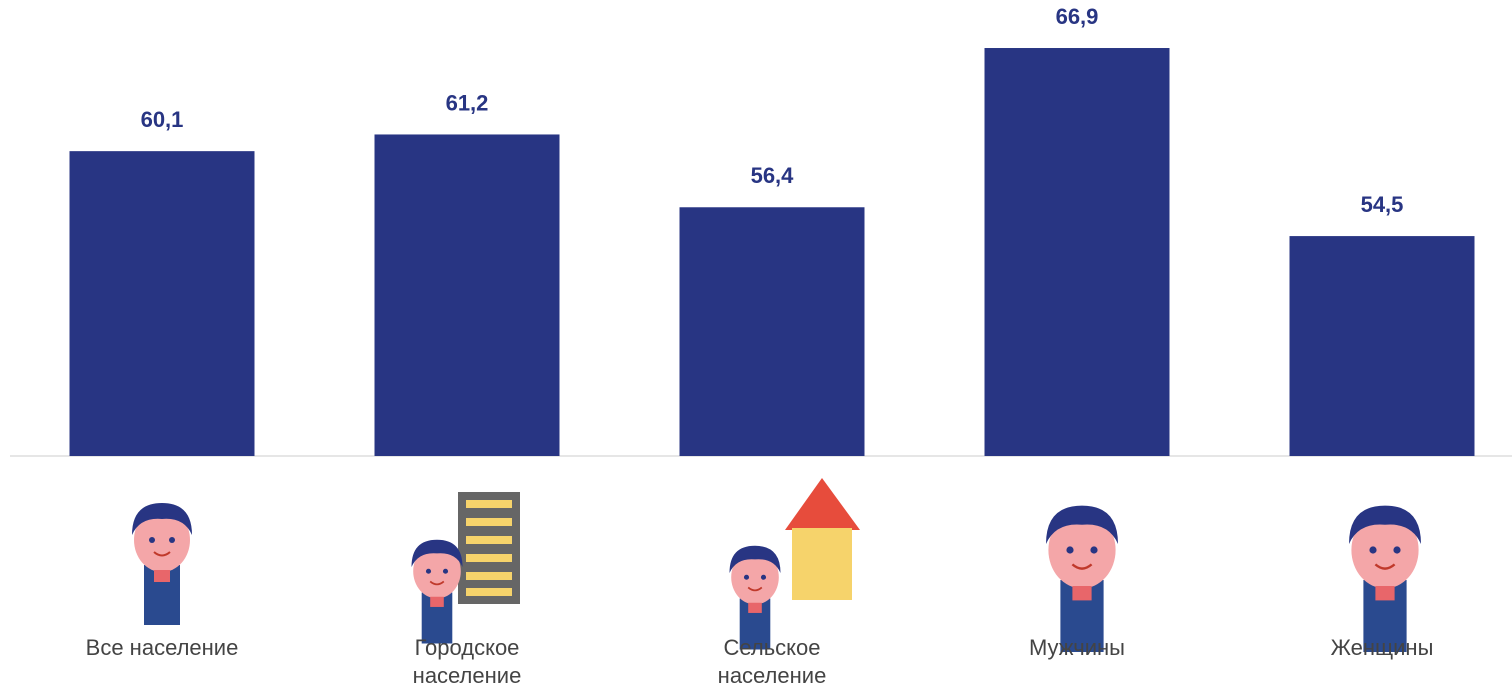  What do you see at coordinates (467, 102) in the screenshot?
I see `value-label: 61,2` at bounding box center [467, 102].